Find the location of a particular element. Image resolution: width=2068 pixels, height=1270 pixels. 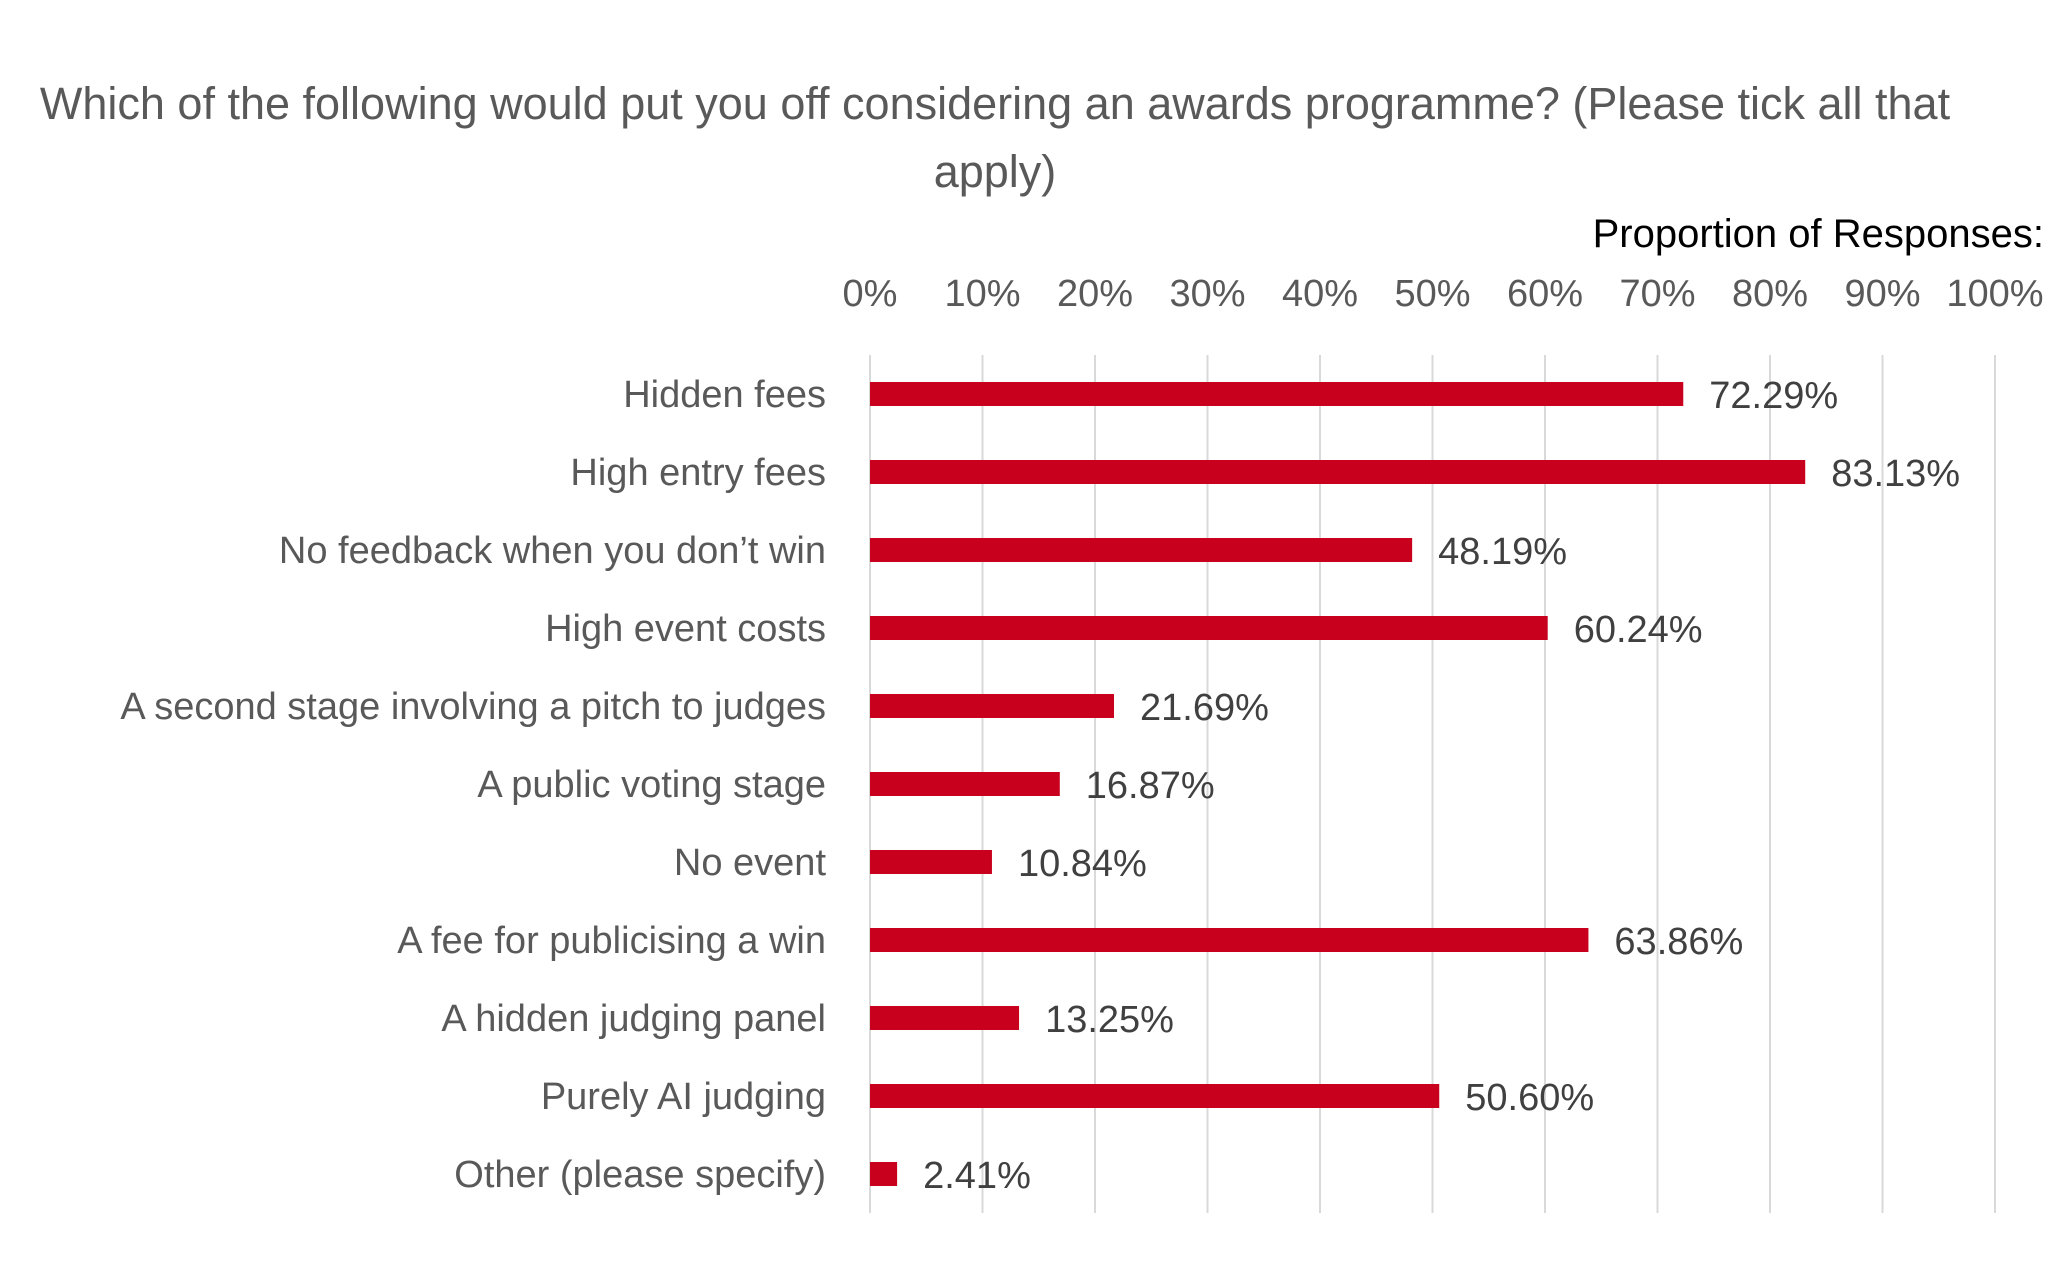

x-tick-label: 40% is located at coordinates (1320, 294).